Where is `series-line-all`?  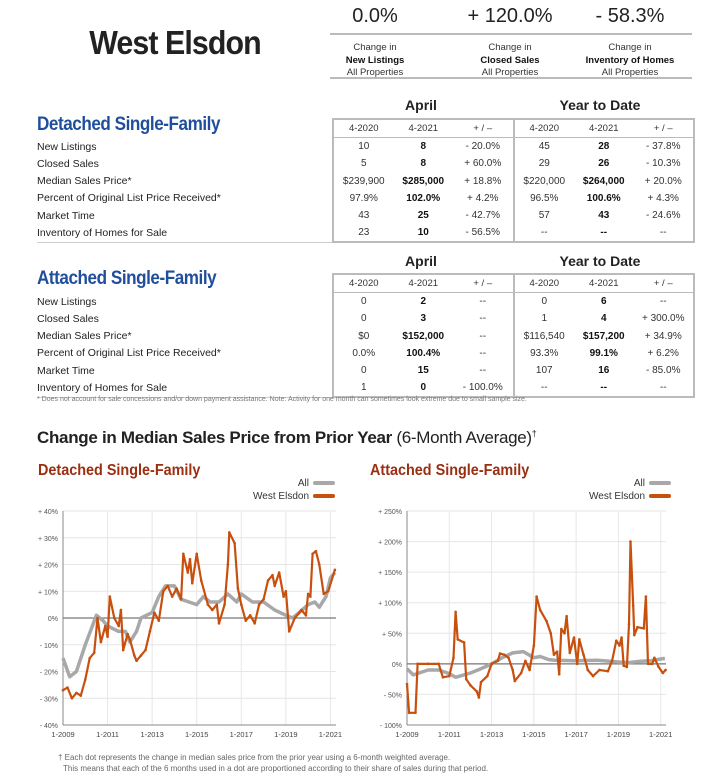
series-line-all is located at coordinates (535, 664).